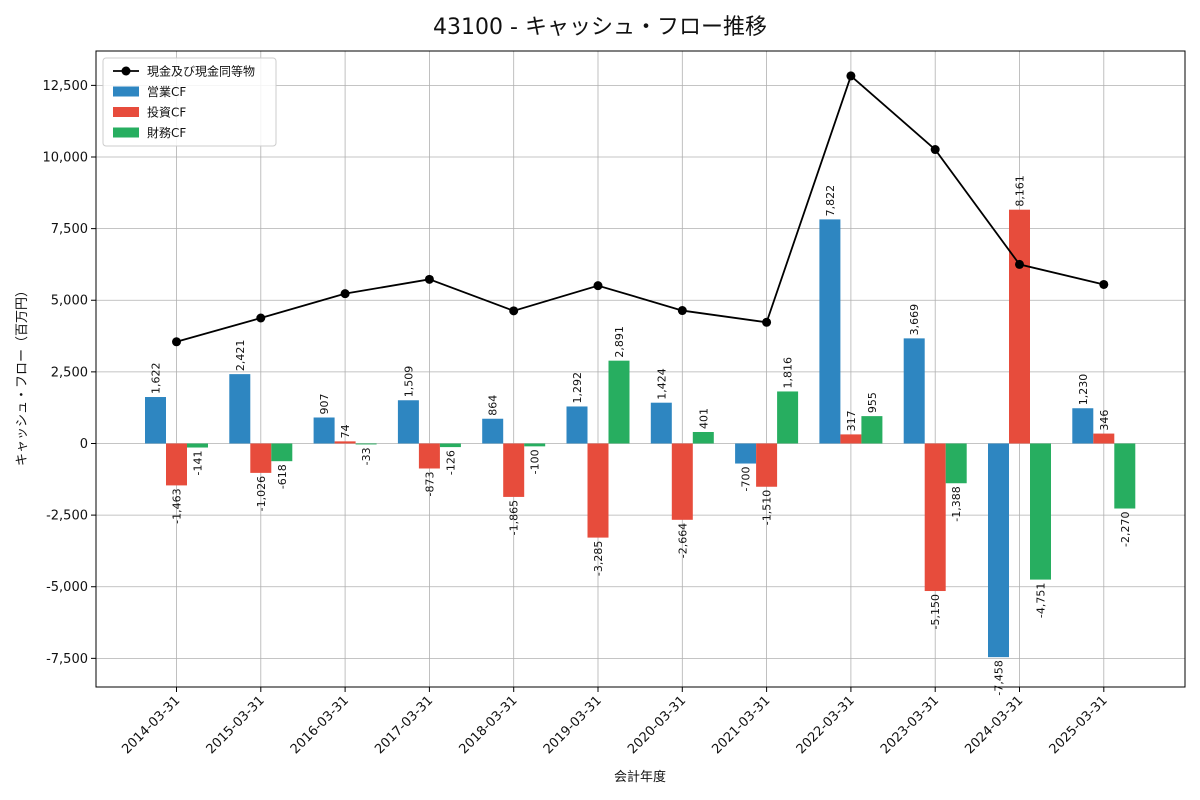  I want to click on data-label: -1,463, so click(177, 505).